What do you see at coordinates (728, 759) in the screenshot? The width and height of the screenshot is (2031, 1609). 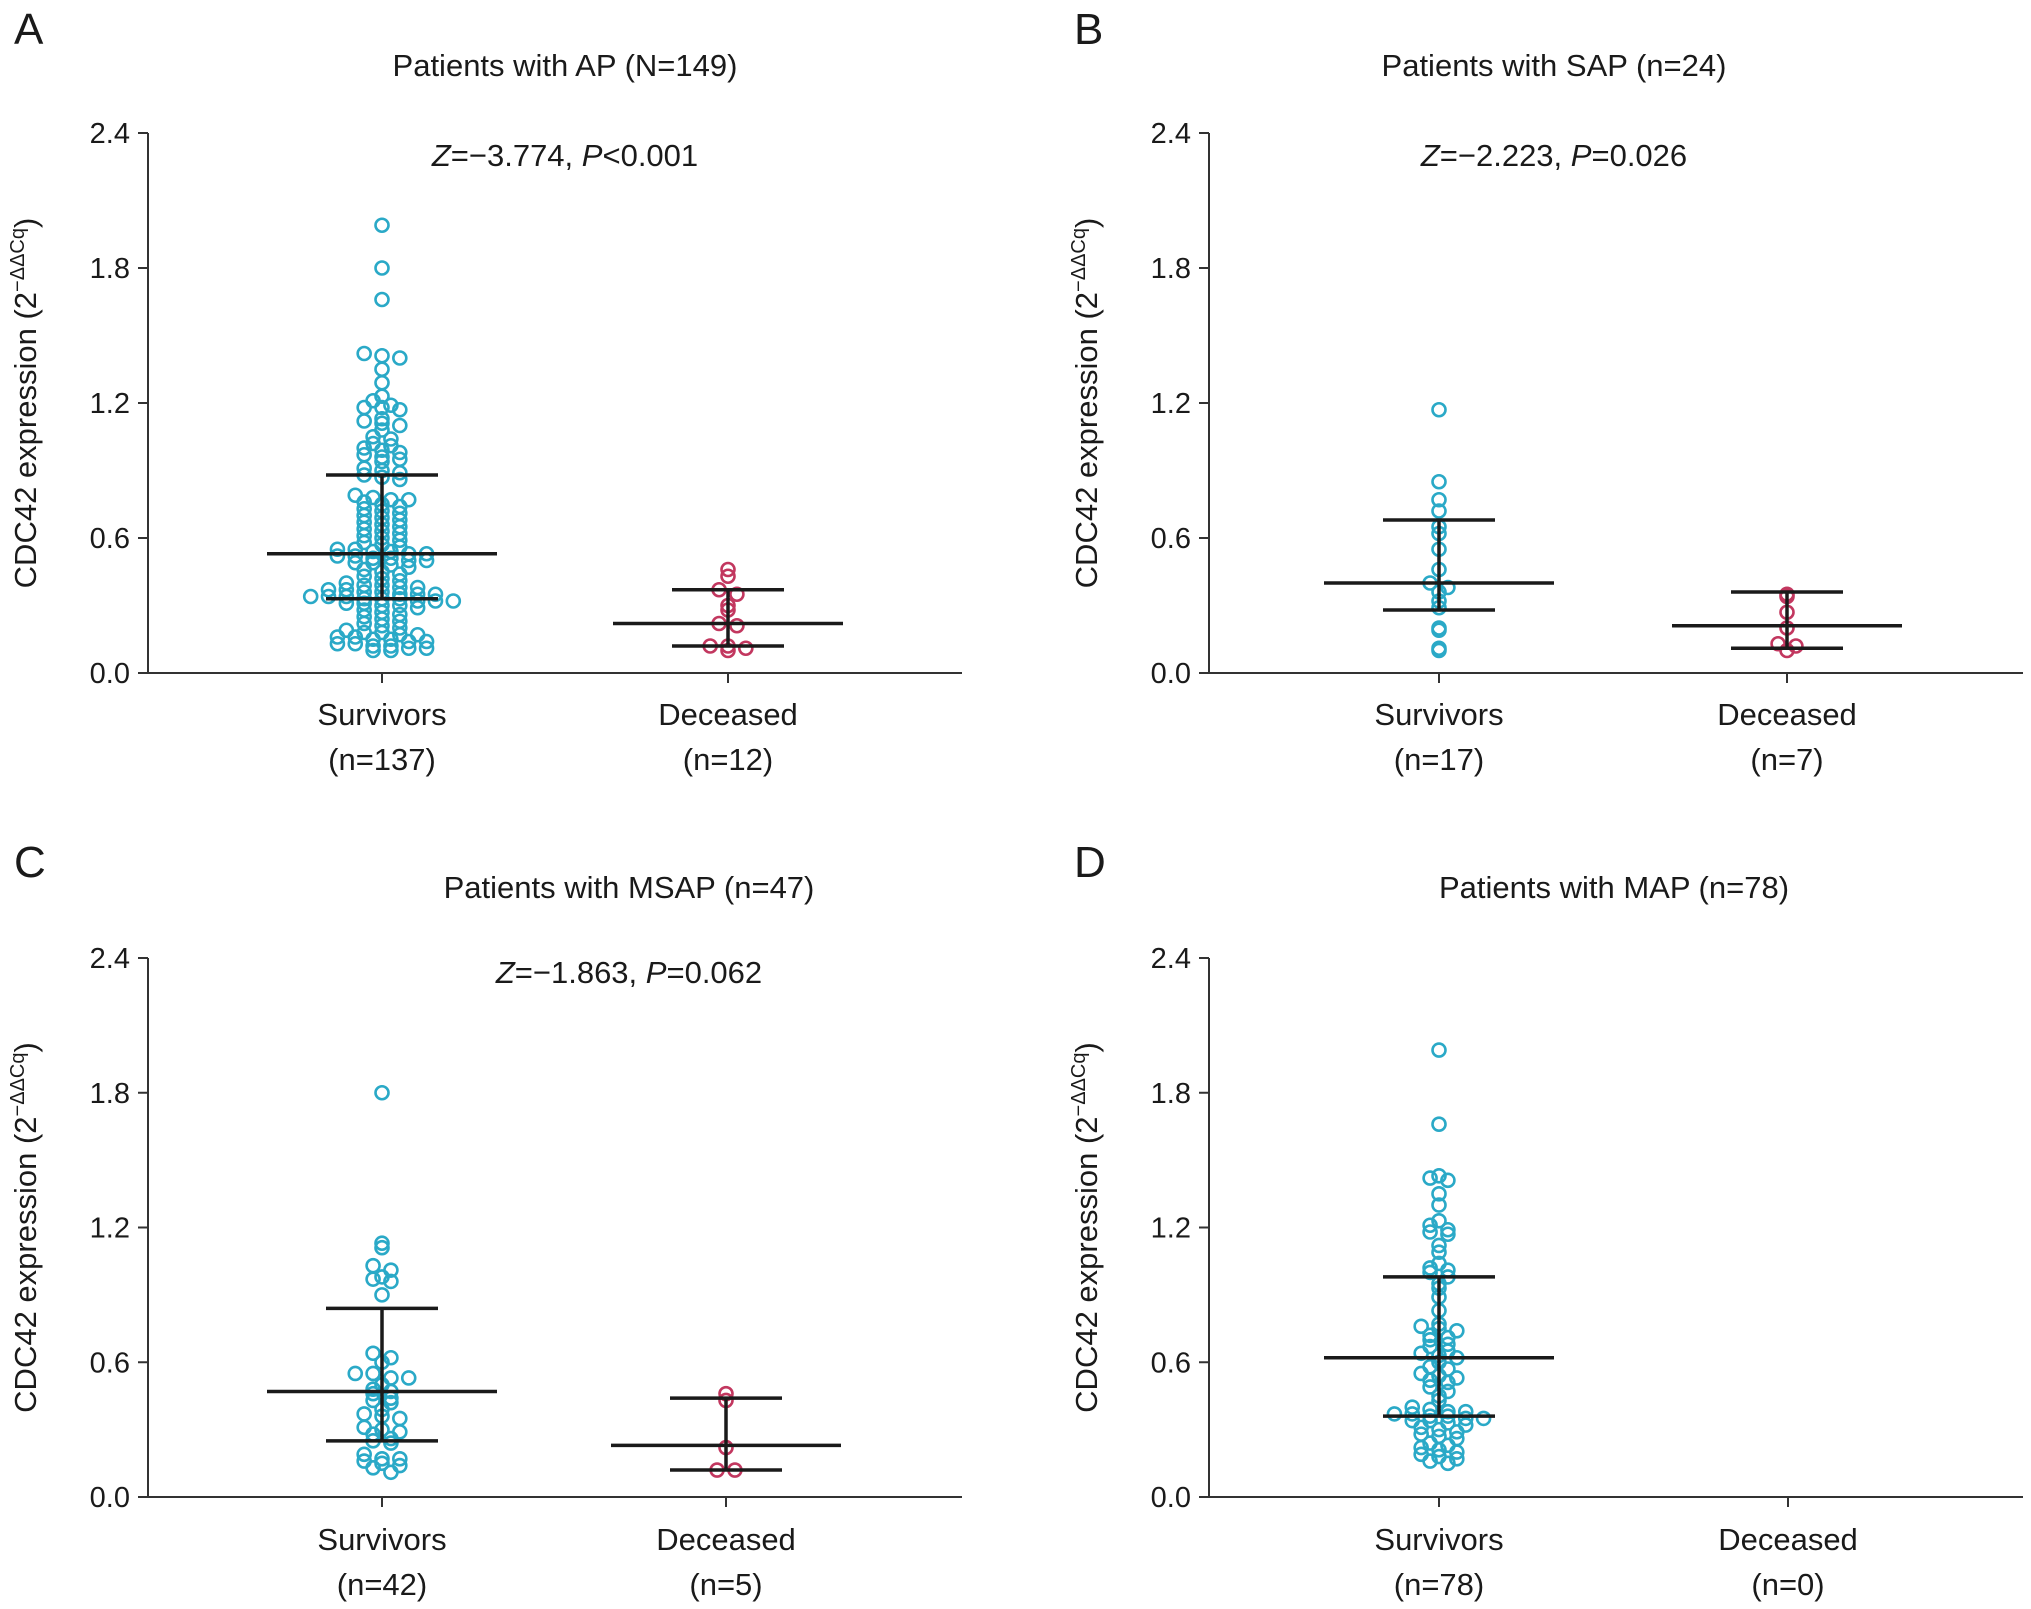 I see `x-category-n: (n=12)` at bounding box center [728, 759].